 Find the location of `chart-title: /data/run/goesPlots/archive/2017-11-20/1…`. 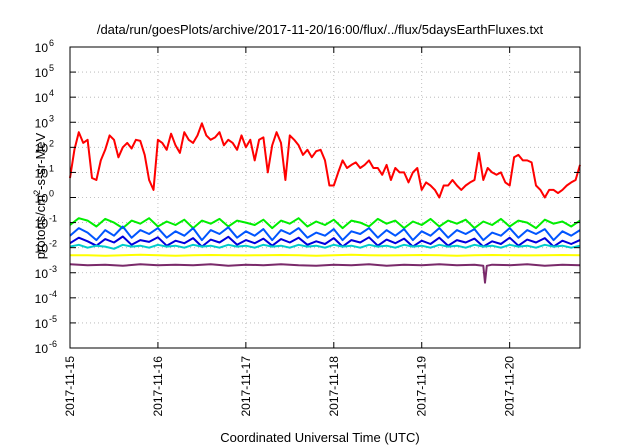

chart-title: /data/run/goesPlots/archive/2017-11-20/1… is located at coordinates (320, 29).